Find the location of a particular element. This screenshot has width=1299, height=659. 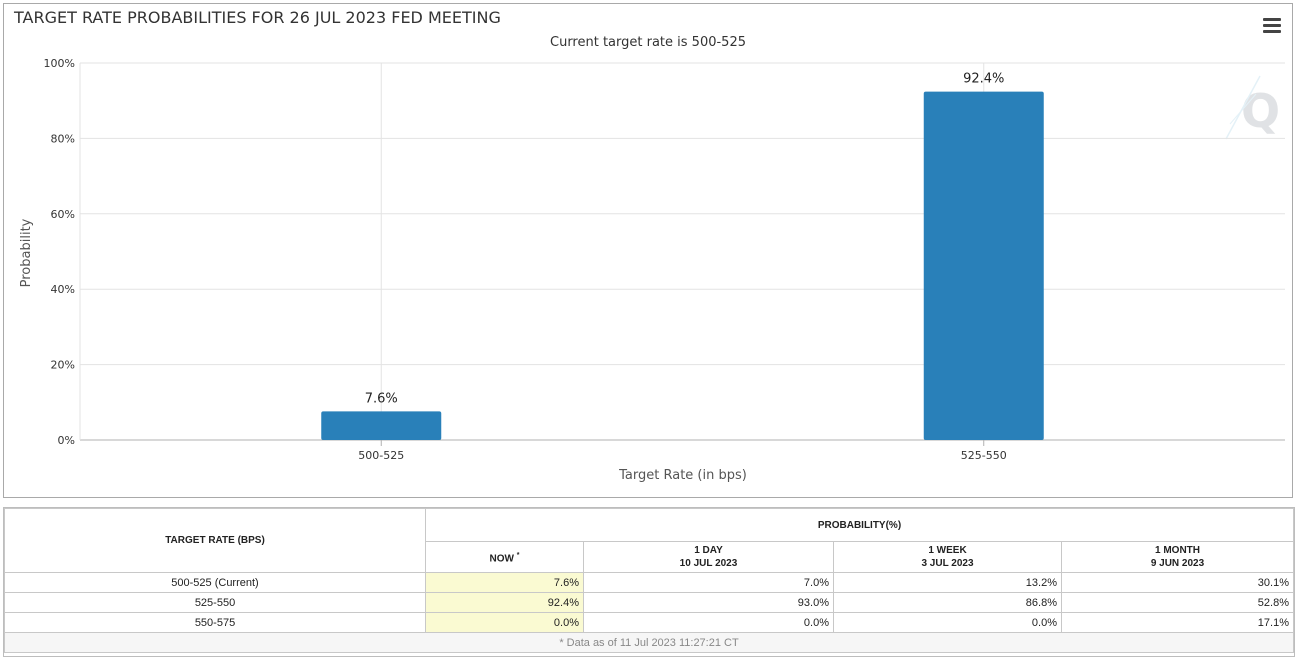

row-now: 0.0% is located at coordinates (504, 622).